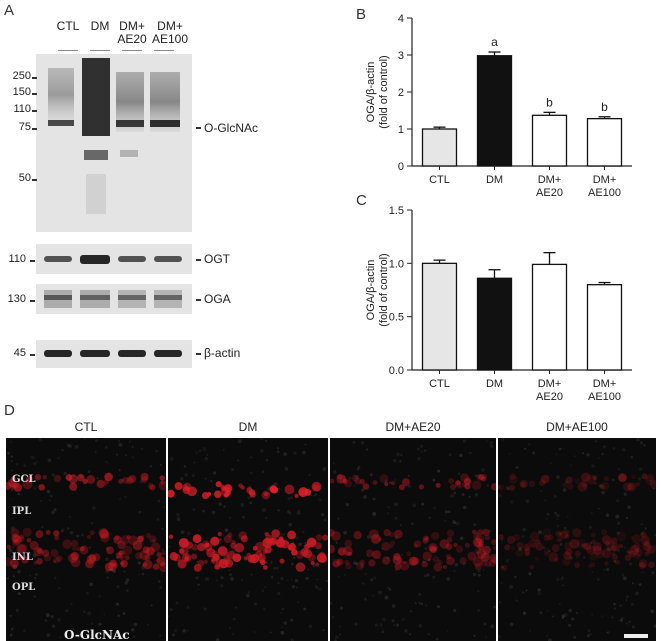 Image resolution: width=661 pixels, height=641 pixels. Describe the element at coordinates (396, 211) in the screenshot. I see `y-tick-label: 1.5` at that location.